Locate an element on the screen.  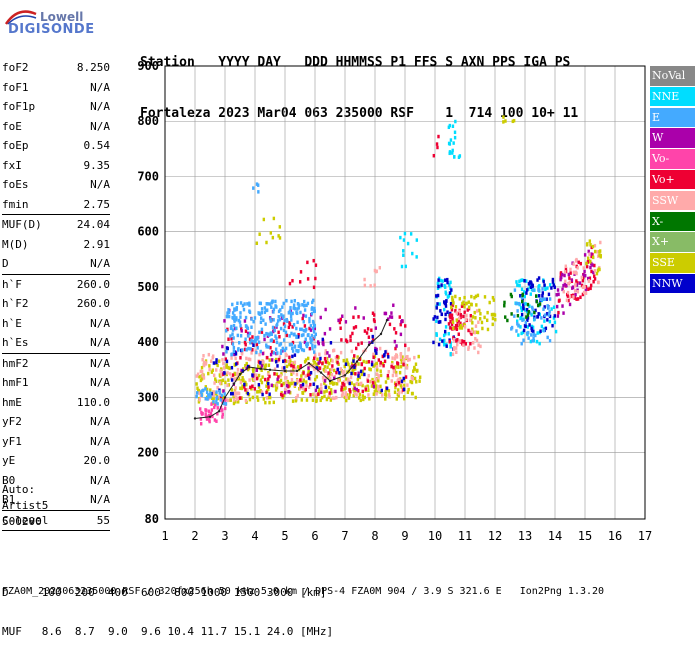
param-value: N/A is located at coordinates (100, 421).